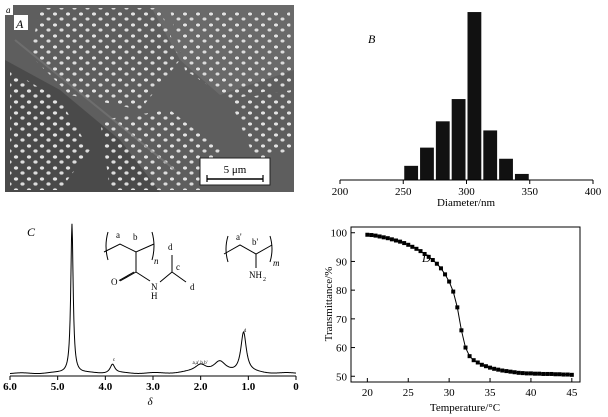 The image size is (608, 417). I want to click on chem-label-d-right: d, so click(192, 287).